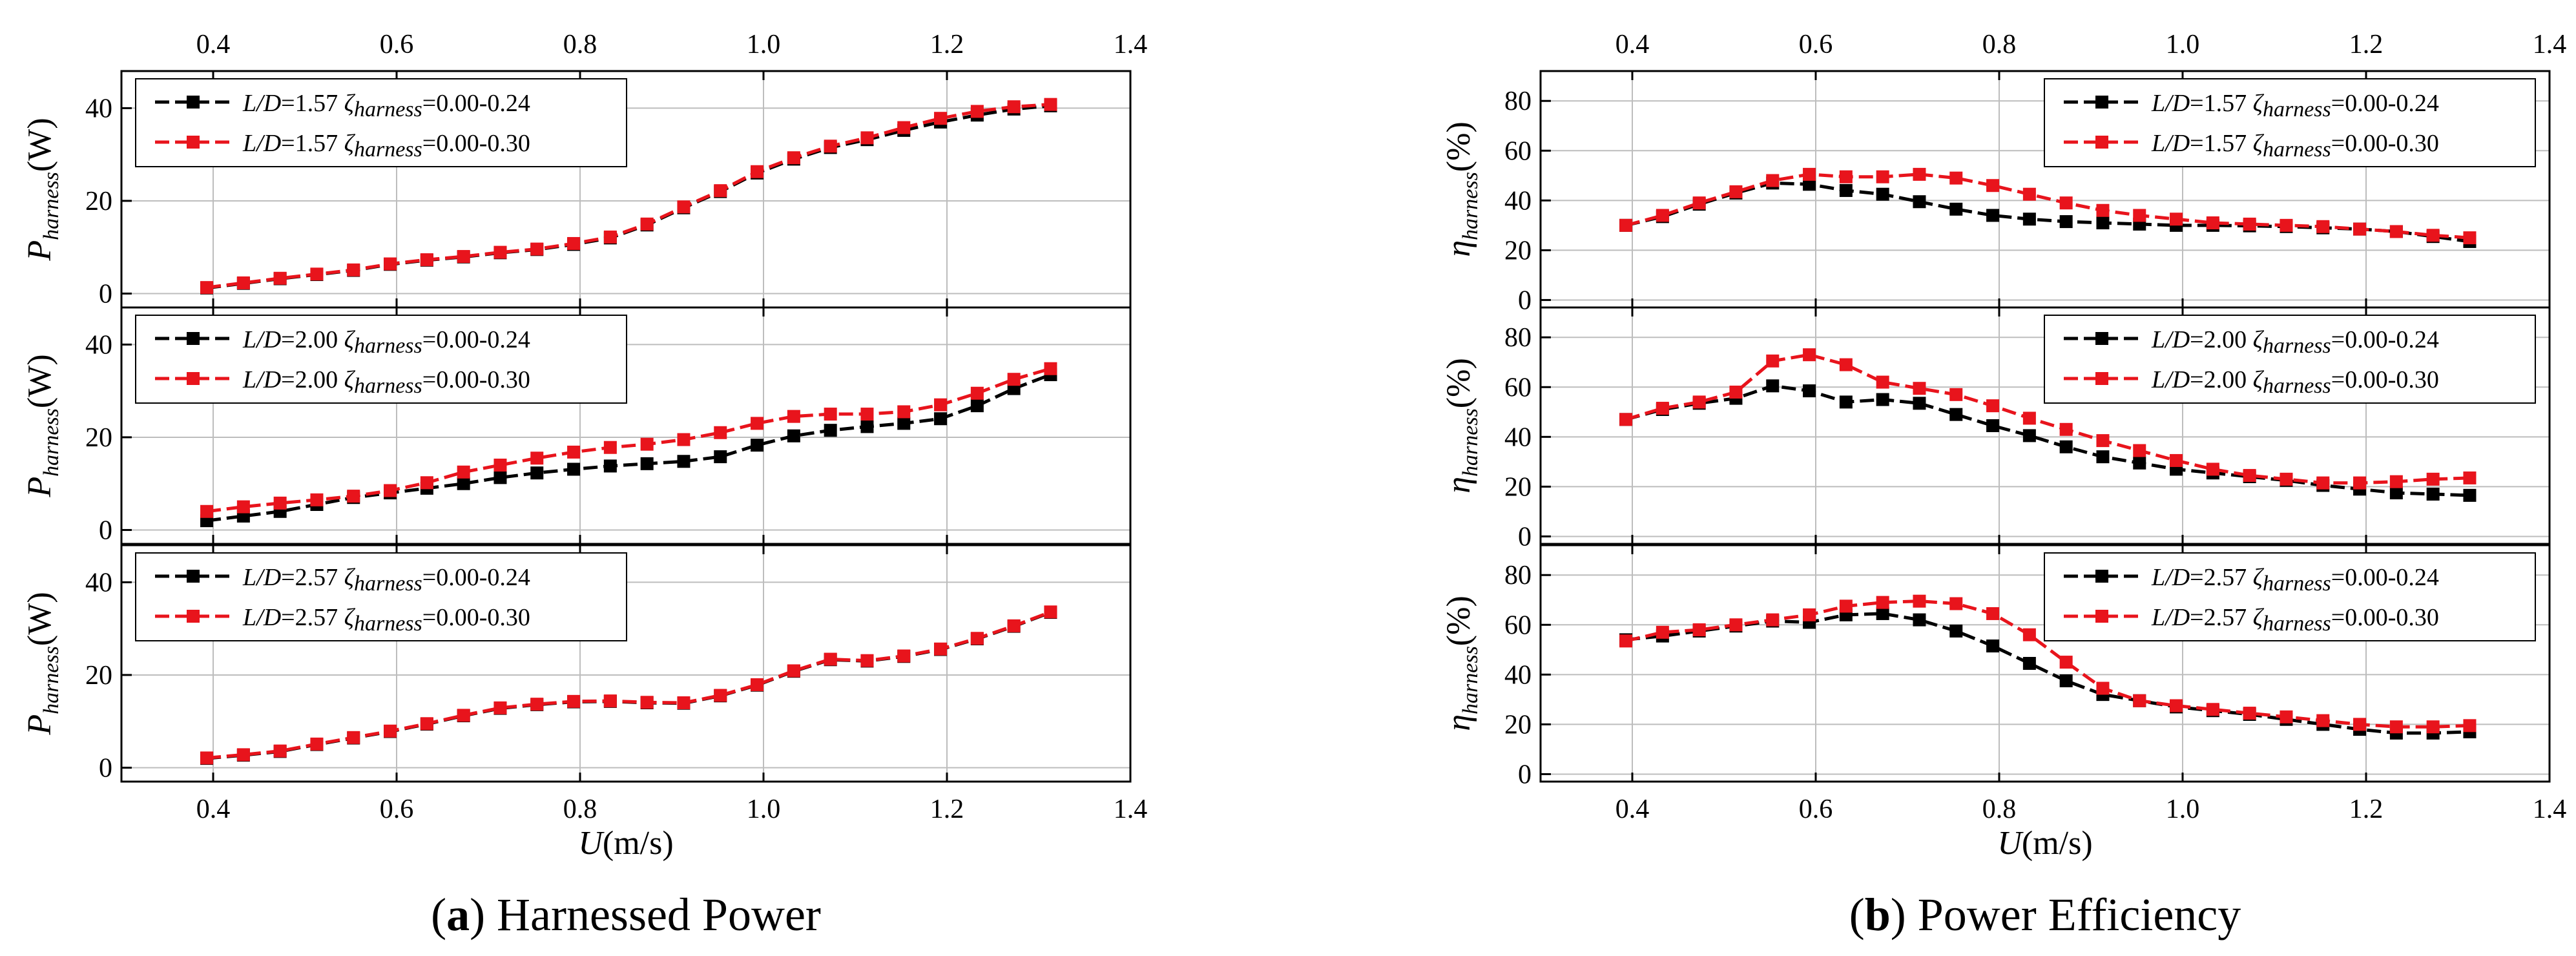 This screenshot has width=2576, height=956. What do you see at coordinates (580, 44) in the screenshot?
I see `x-tick-label-top: 0.8` at bounding box center [580, 44].